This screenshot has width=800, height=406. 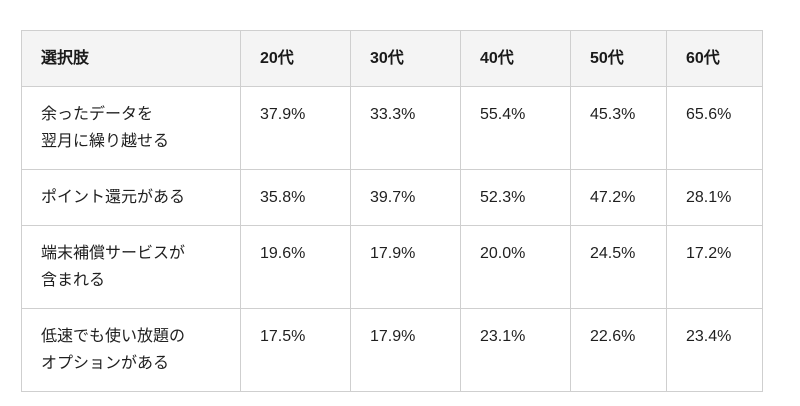 What do you see at coordinates (405, 128) in the screenshot?
I see `value-cell: 33.3%` at bounding box center [405, 128].